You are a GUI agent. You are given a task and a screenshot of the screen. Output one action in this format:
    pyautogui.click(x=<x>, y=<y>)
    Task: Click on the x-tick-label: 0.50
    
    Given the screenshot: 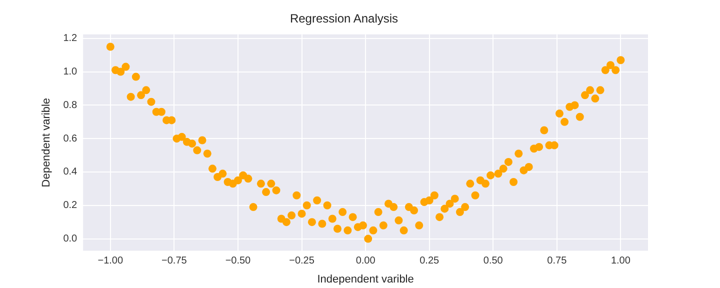 What is the action you would take?
    pyautogui.click(x=493, y=261)
    